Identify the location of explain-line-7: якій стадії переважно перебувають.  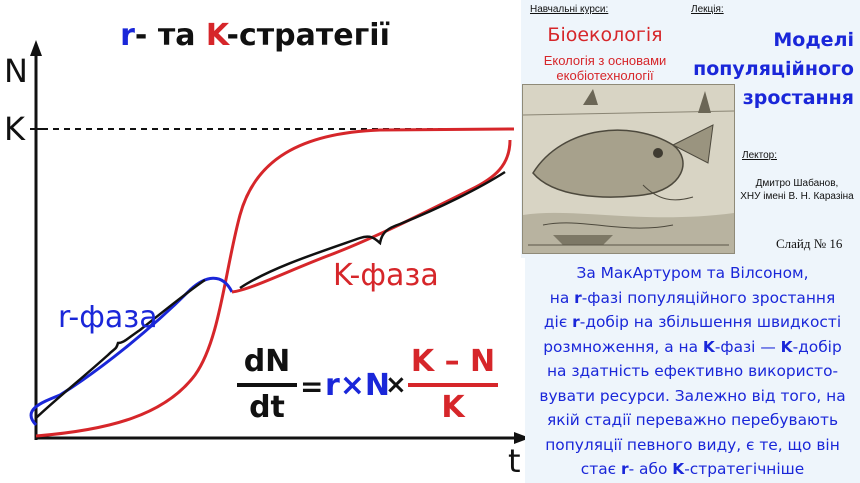
(692, 420).